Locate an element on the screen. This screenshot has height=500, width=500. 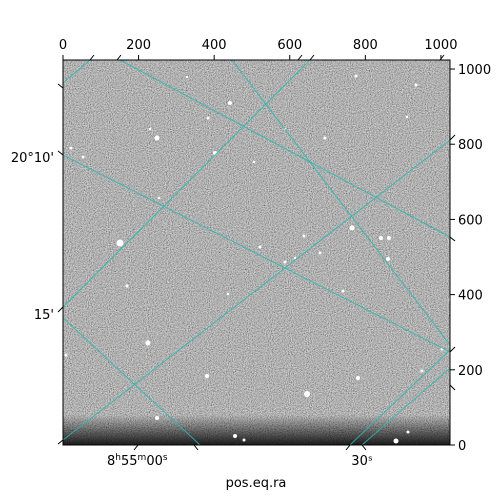
right-tick-label-5: 1000 is located at coordinates (474, 70).